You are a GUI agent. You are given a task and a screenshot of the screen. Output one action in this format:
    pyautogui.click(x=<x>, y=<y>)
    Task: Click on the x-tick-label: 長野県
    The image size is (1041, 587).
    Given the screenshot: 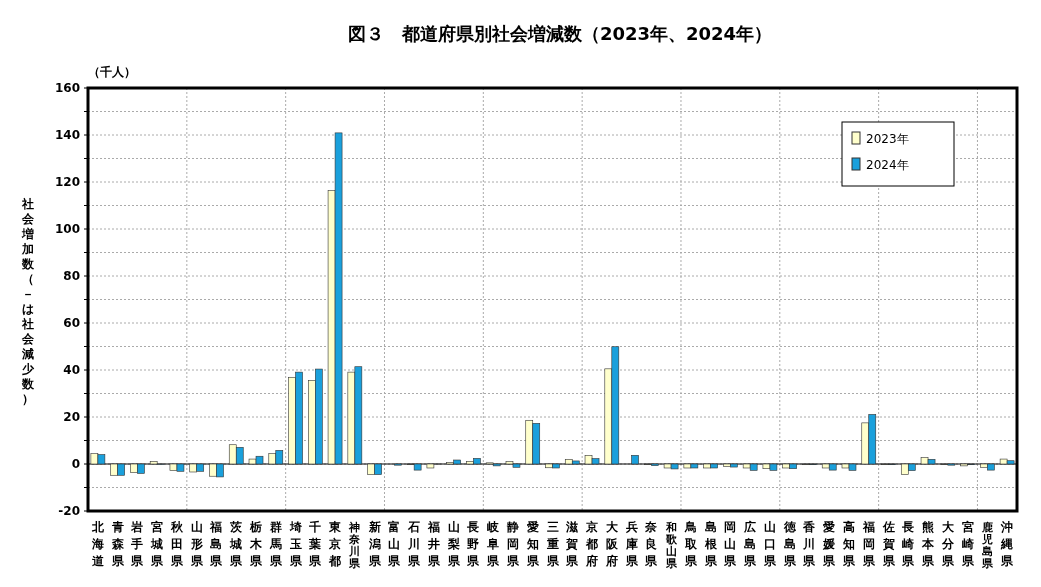 What is the action you would take?
    pyautogui.click(x=473, y=544)
    